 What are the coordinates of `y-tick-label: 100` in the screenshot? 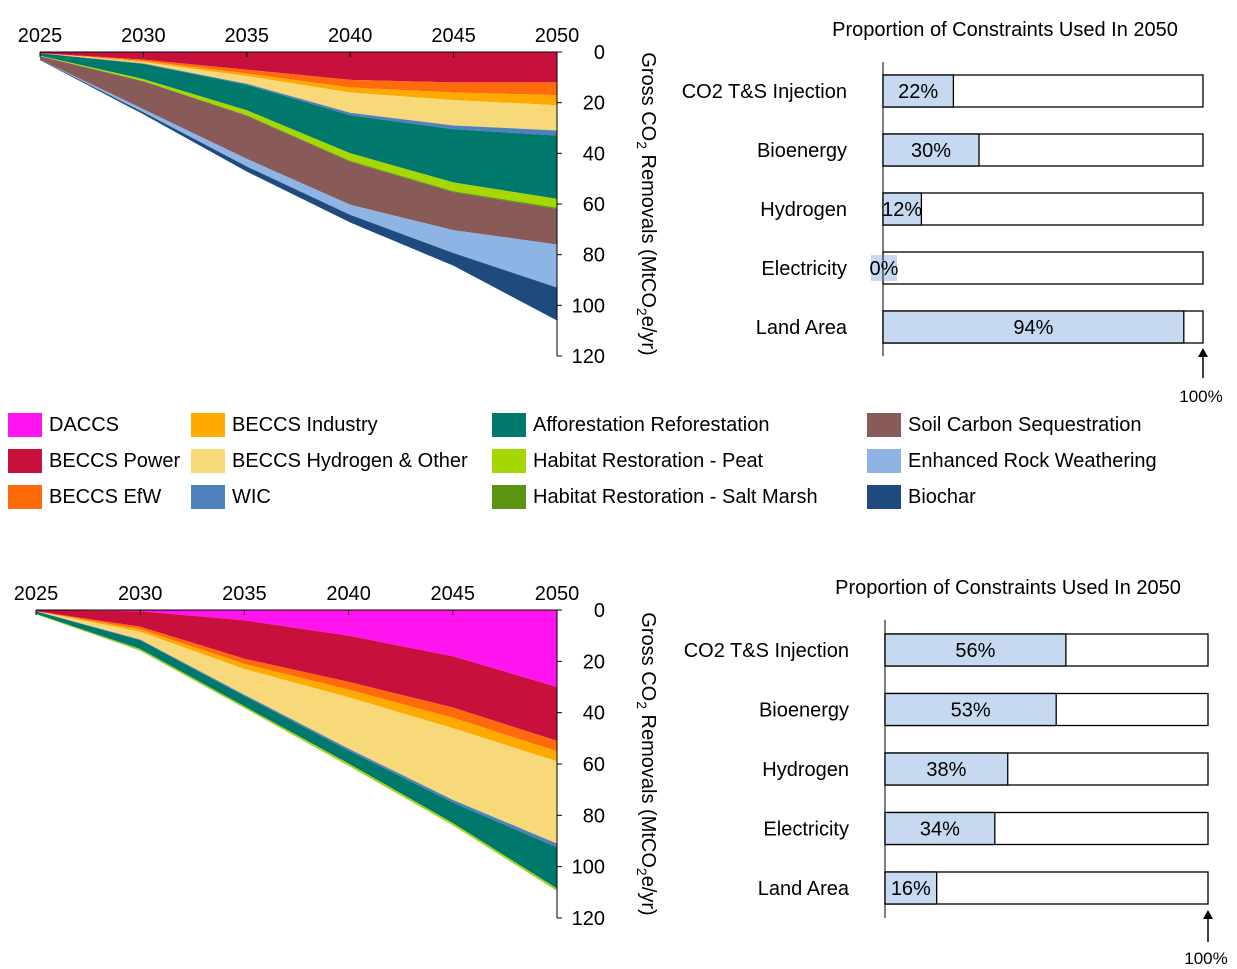 It's located at (588, 868).